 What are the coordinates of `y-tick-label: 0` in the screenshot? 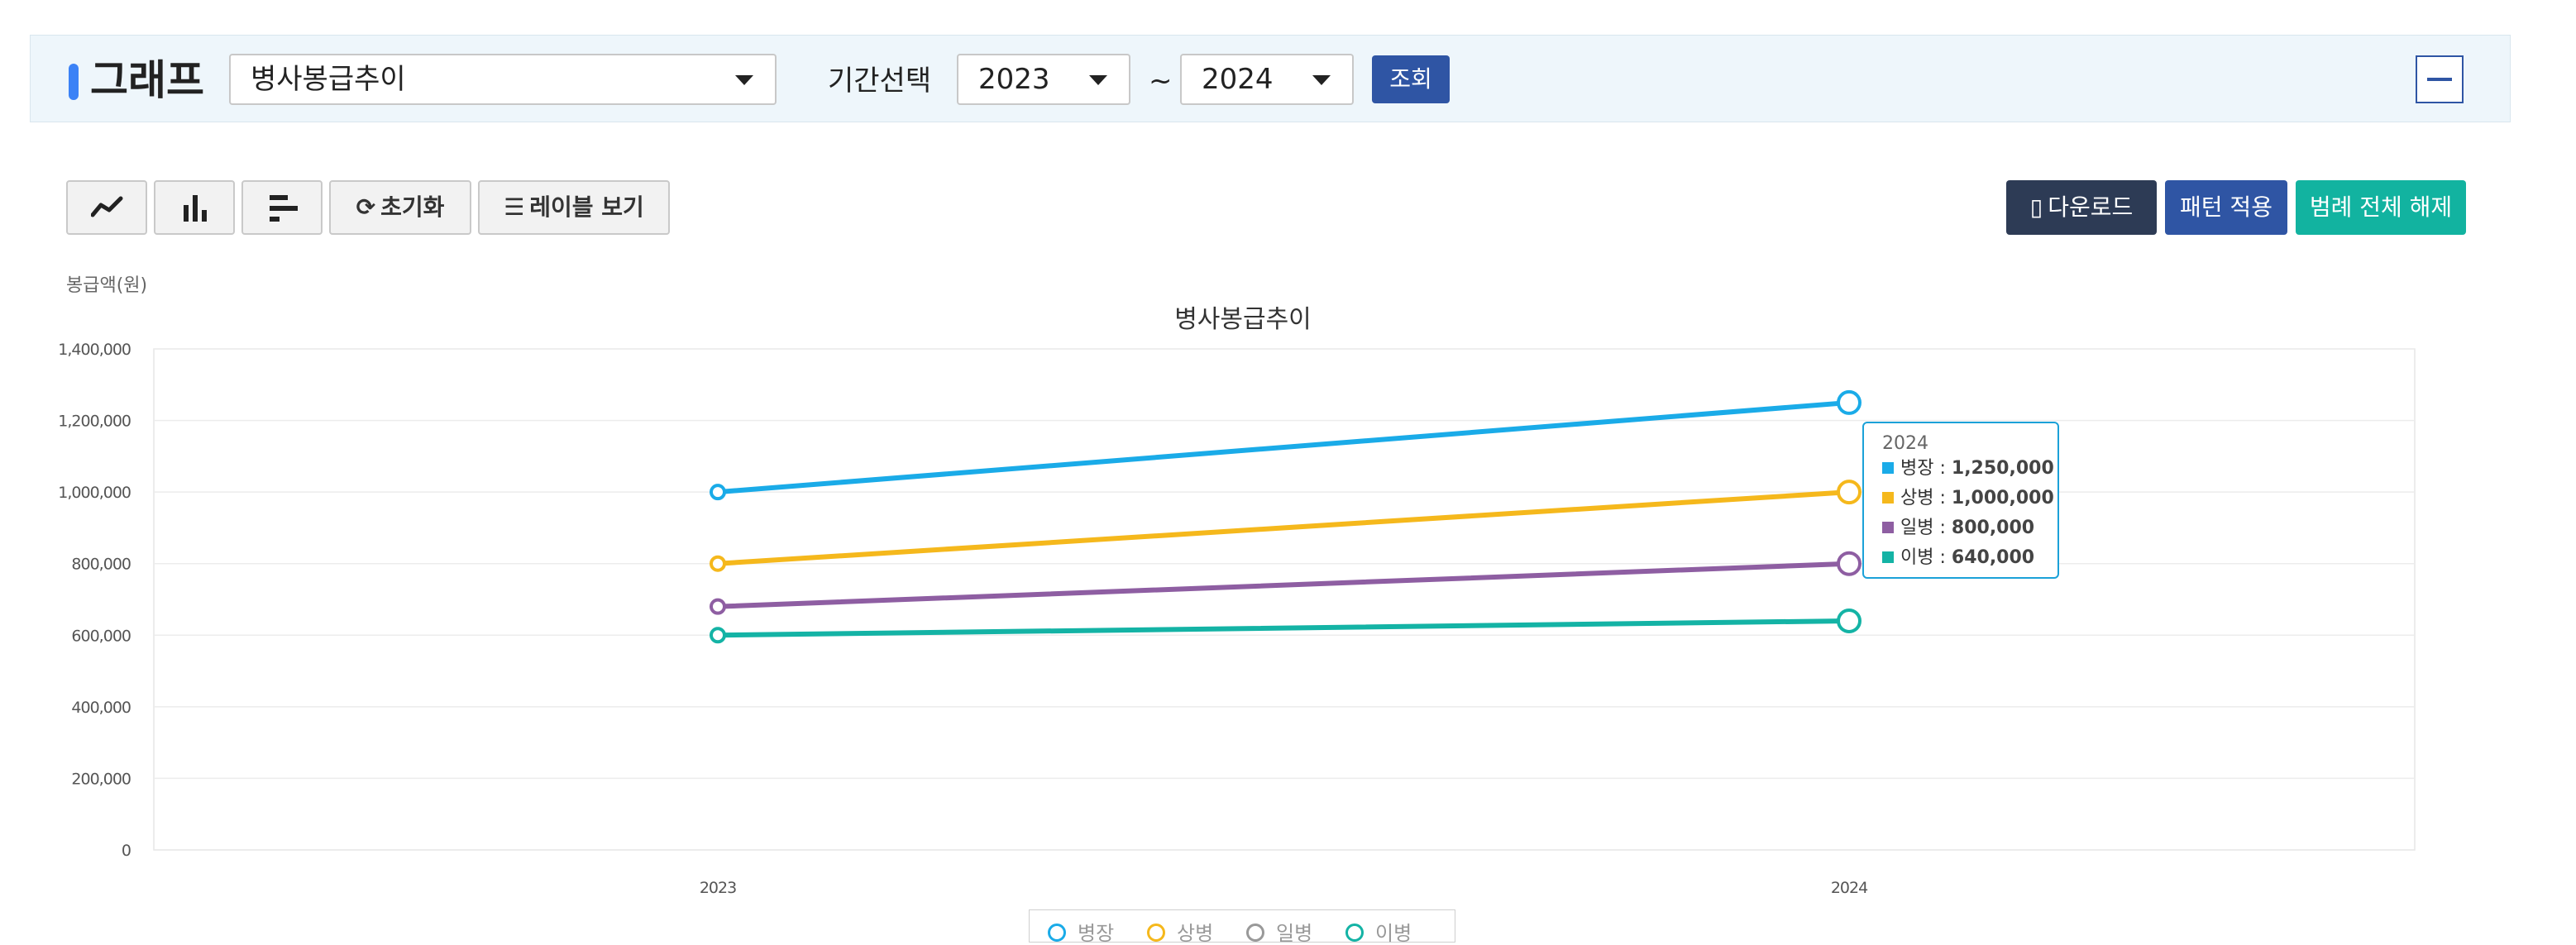 It's located at (126, 851).